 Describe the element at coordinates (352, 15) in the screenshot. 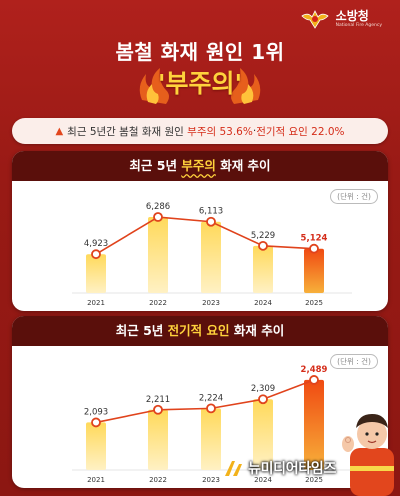

I see `agency-name: 소방청` at that location.